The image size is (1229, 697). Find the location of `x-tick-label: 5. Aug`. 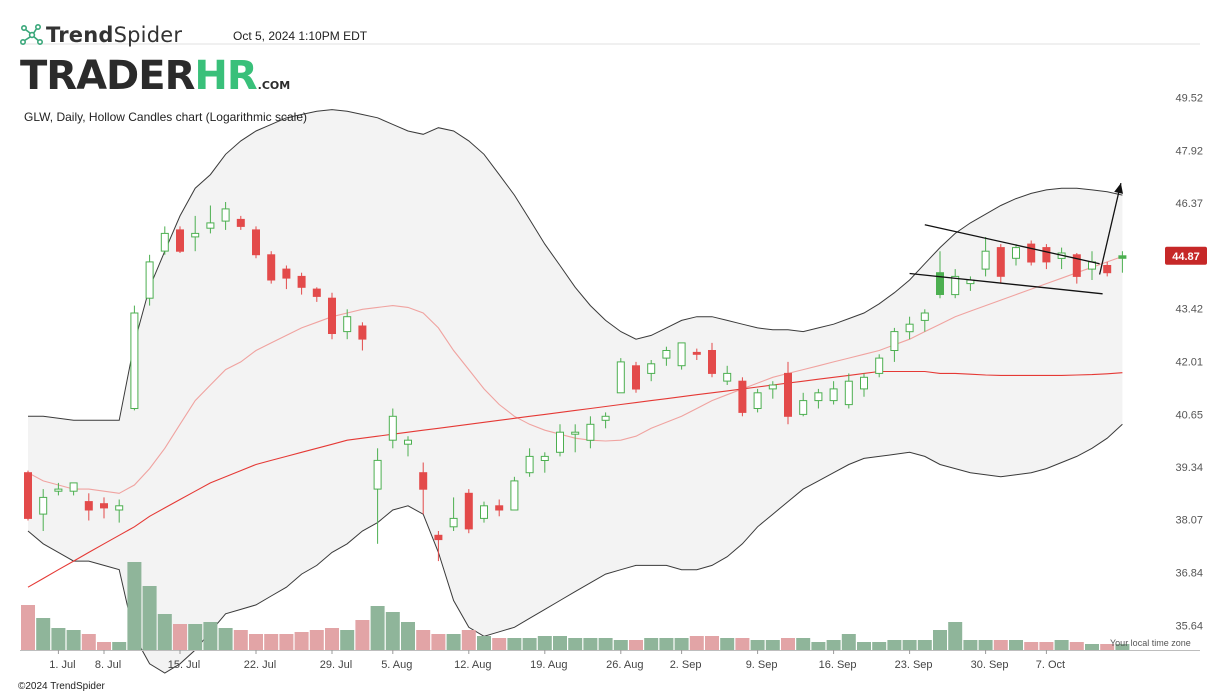

x-tick-label: 5. Aug is located at coordinates (396, 665).